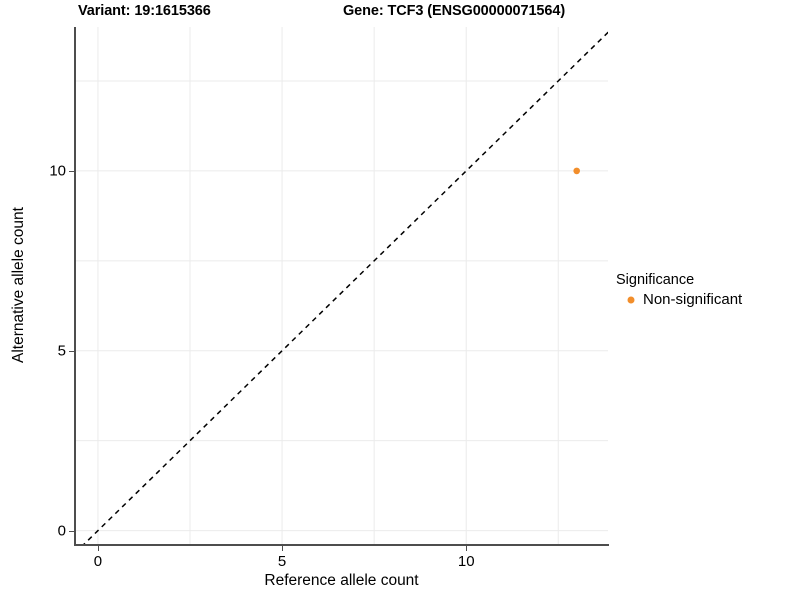  I want to click on x-axis-line, so click(341, 545).